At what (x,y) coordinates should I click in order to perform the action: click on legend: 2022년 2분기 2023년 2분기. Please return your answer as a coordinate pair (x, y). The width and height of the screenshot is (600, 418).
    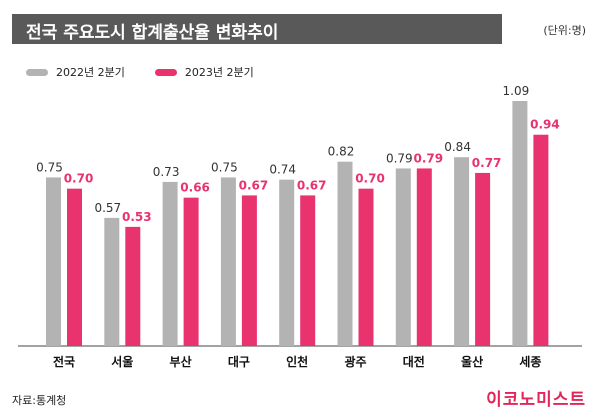
    Looking at the image, I should click on (155, 72).